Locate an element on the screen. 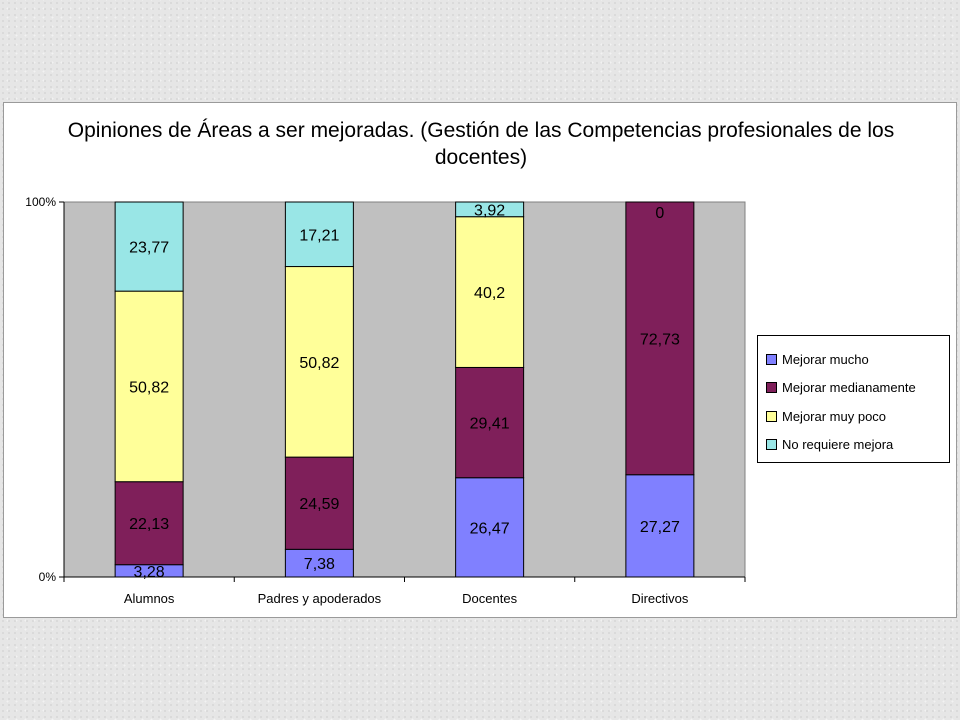 The height and width of the screenshot is (720, 960). data-label: 27,27 is located at coordinates (660, 527).